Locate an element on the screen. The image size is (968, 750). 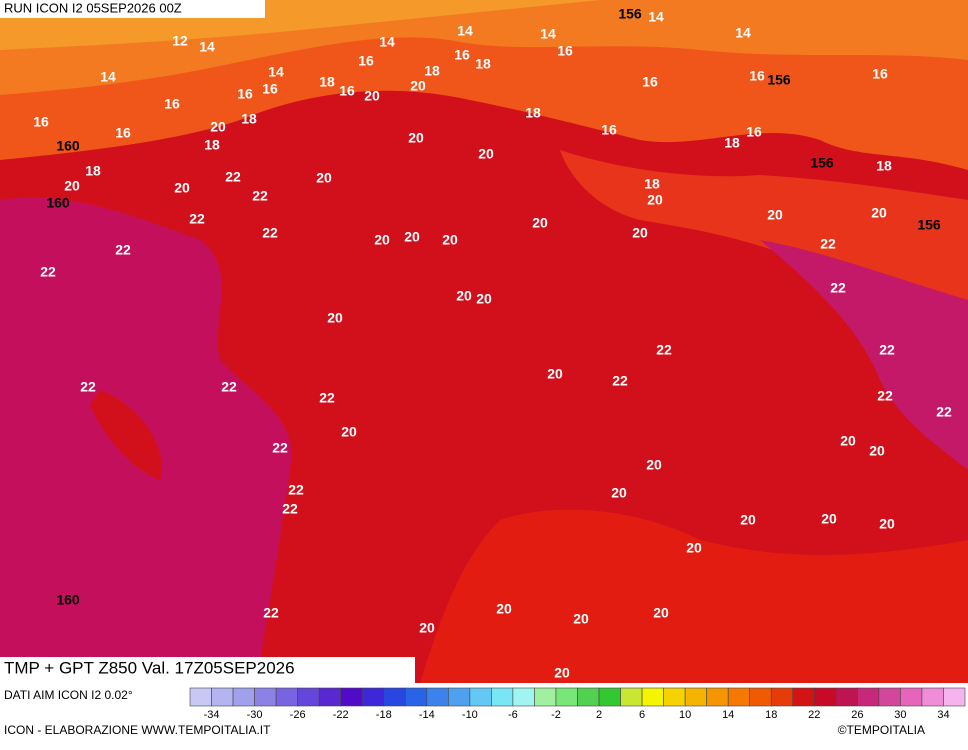
colorbar-tick-label: 10 is located at coordinates (685, 715).